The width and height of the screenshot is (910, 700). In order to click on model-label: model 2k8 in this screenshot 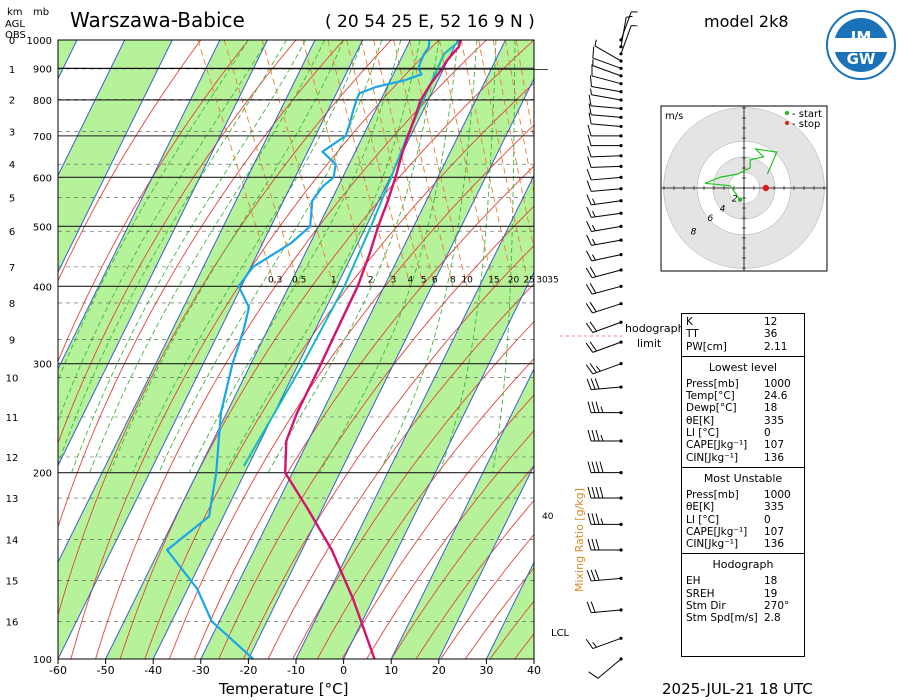, I will do `click(746, 21)`.